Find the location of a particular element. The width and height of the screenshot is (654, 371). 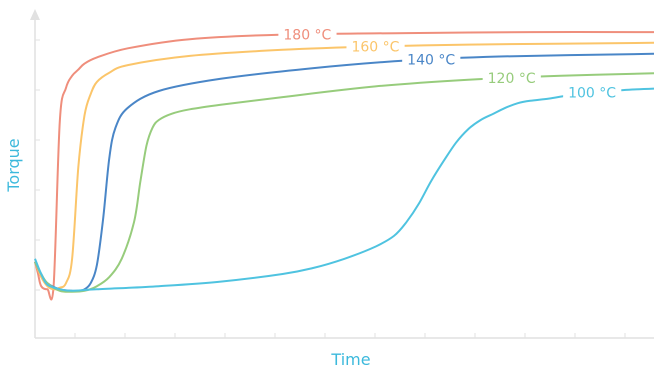

y-axis-title: Torque is located at coordinates (13, 165).